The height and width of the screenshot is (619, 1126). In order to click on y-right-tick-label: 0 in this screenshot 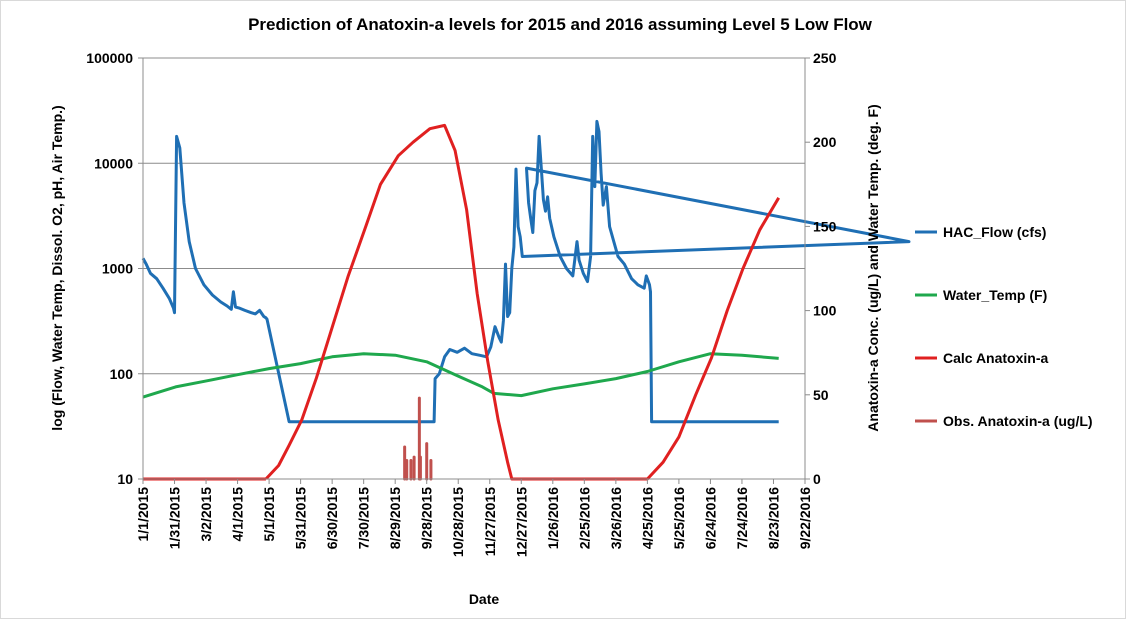, I will do `click(817, 479)`.